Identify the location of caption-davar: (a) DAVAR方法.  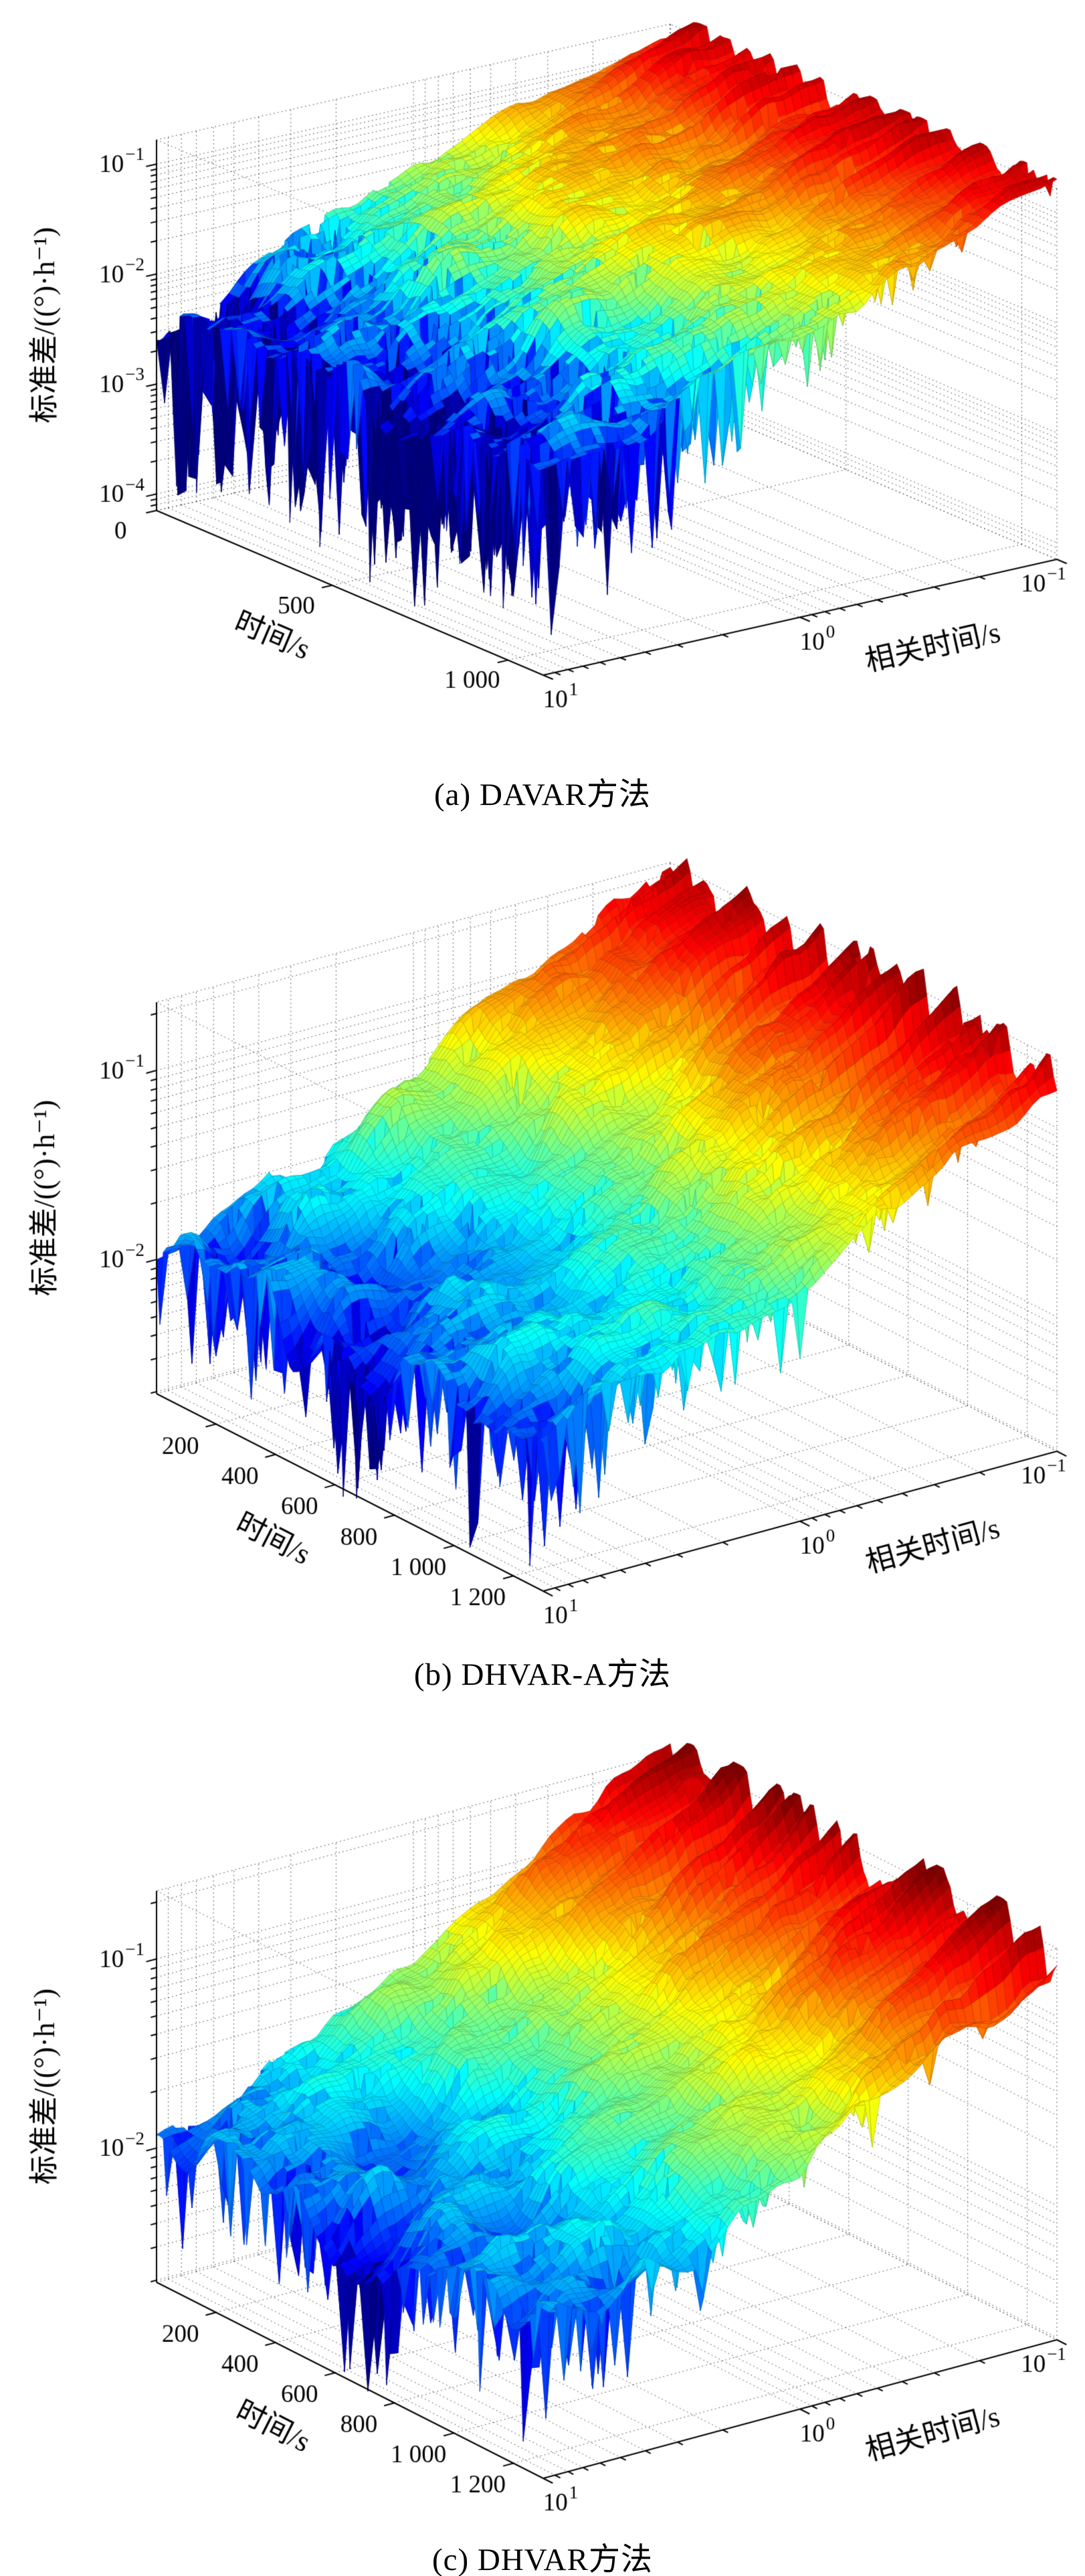
(542, 795).